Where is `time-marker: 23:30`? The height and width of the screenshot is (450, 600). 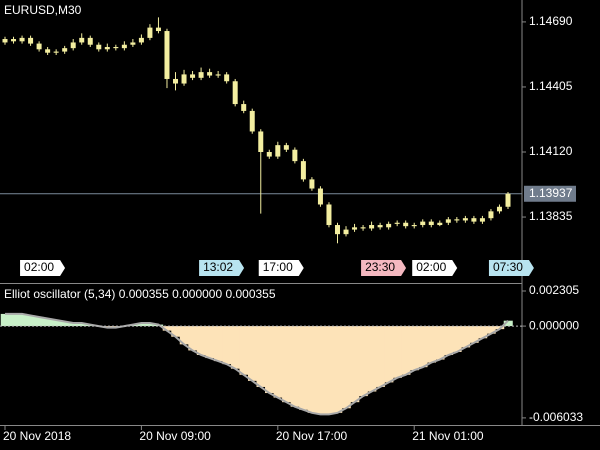 time-marker: 23:30 is located at coordinates (384, 268).